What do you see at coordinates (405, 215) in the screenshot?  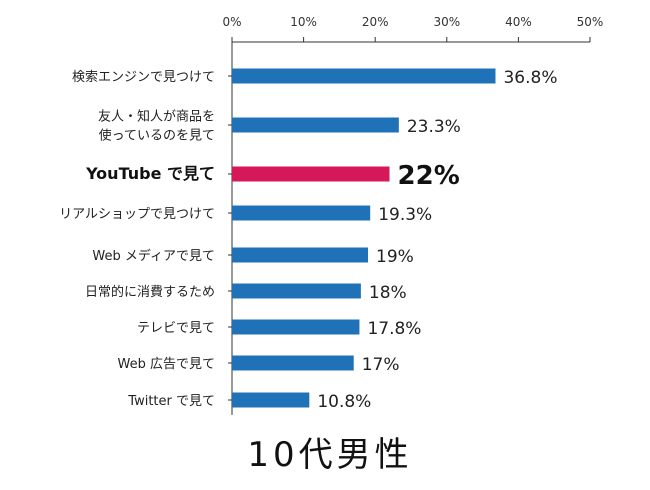 I see `value-label: 19.3%` at bounding box center [405, 215].